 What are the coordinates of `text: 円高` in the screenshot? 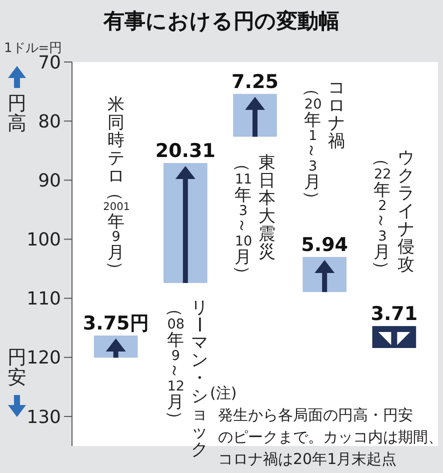 It's located at (17, 113).